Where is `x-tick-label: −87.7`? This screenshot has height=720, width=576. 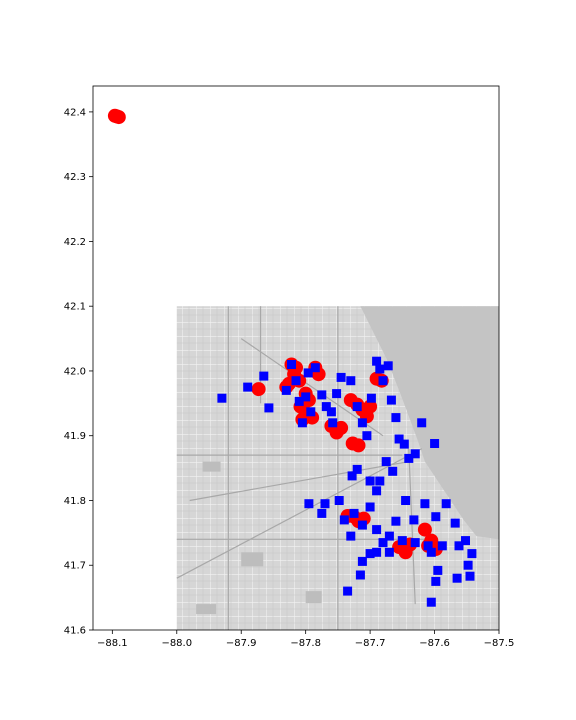 x-tick-label: −87.7 is located at coordinates (370, 643).